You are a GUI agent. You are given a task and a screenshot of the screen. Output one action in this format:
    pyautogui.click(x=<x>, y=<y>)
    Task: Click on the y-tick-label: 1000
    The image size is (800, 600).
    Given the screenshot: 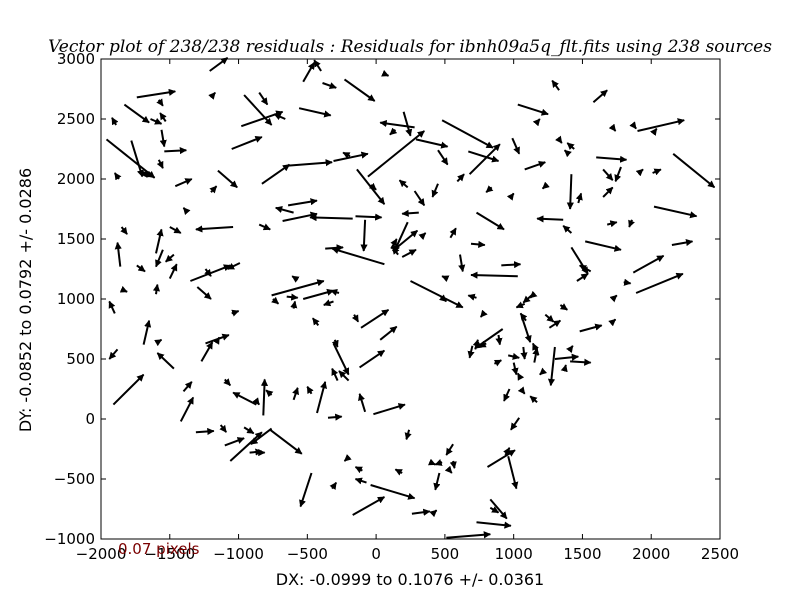 What is the action you would take?
    pyautogui.click(x=76, y=299)
    